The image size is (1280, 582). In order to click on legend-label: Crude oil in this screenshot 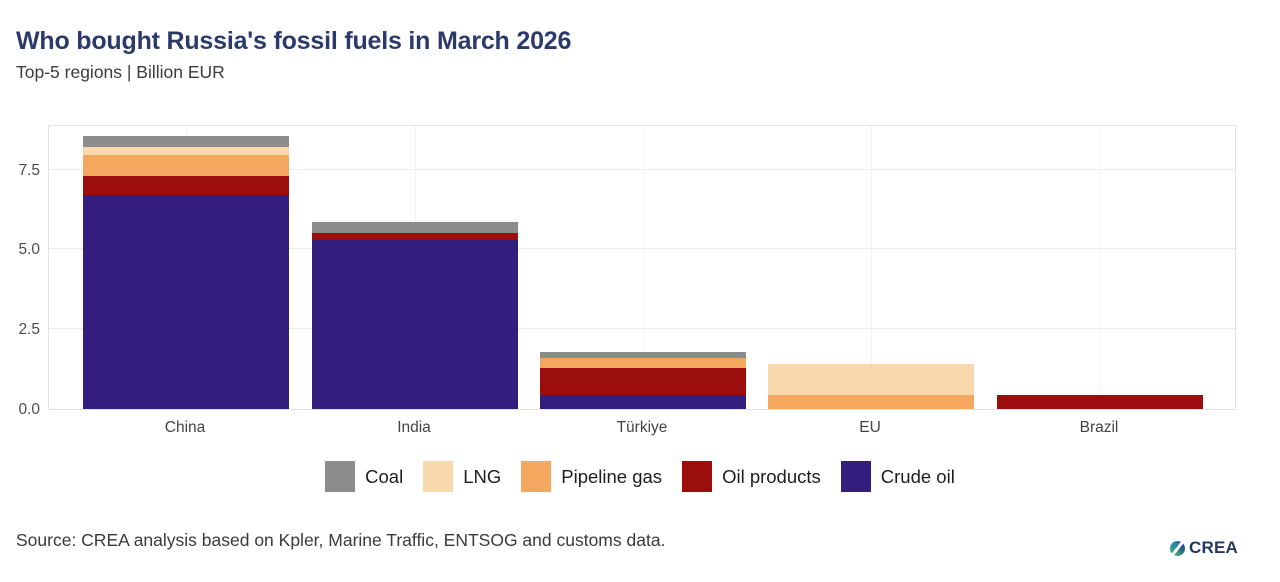, I will do `click(917, 476)`.